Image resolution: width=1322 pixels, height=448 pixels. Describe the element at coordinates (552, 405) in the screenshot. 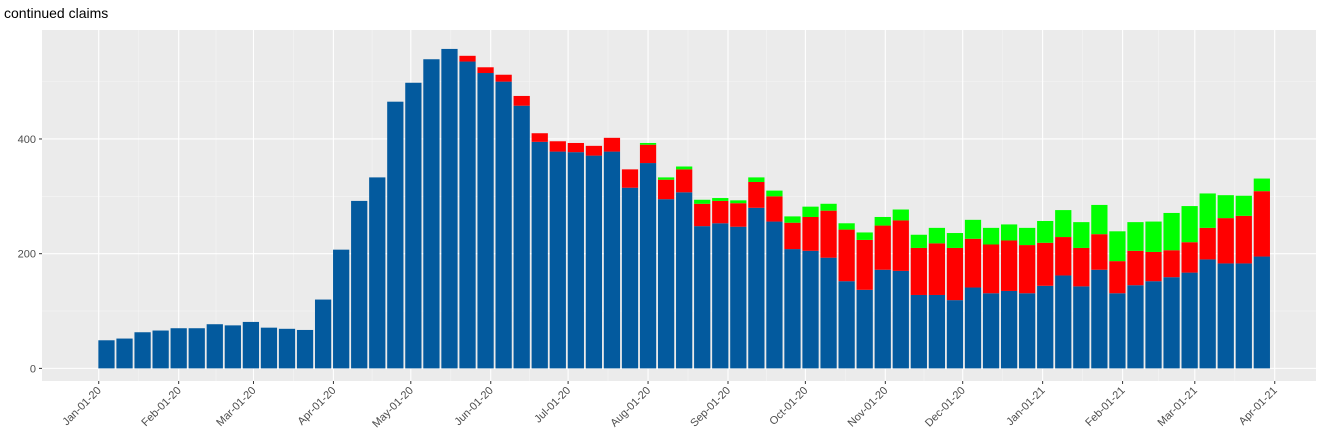

I see `x-tick-label: Jul-01-20` at that location.